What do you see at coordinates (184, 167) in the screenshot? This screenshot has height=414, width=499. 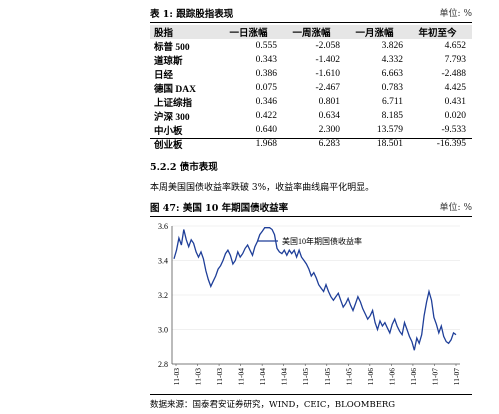 I see `section-heading: 5.2.2 债市表现` at bounding box center [184, 167].